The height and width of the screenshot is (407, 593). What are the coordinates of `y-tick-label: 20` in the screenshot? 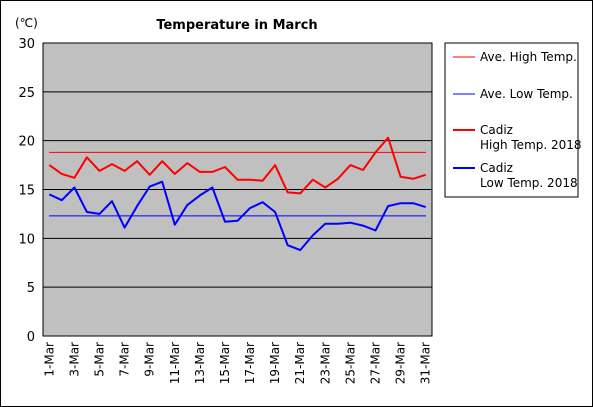 It's located at (26, 142).